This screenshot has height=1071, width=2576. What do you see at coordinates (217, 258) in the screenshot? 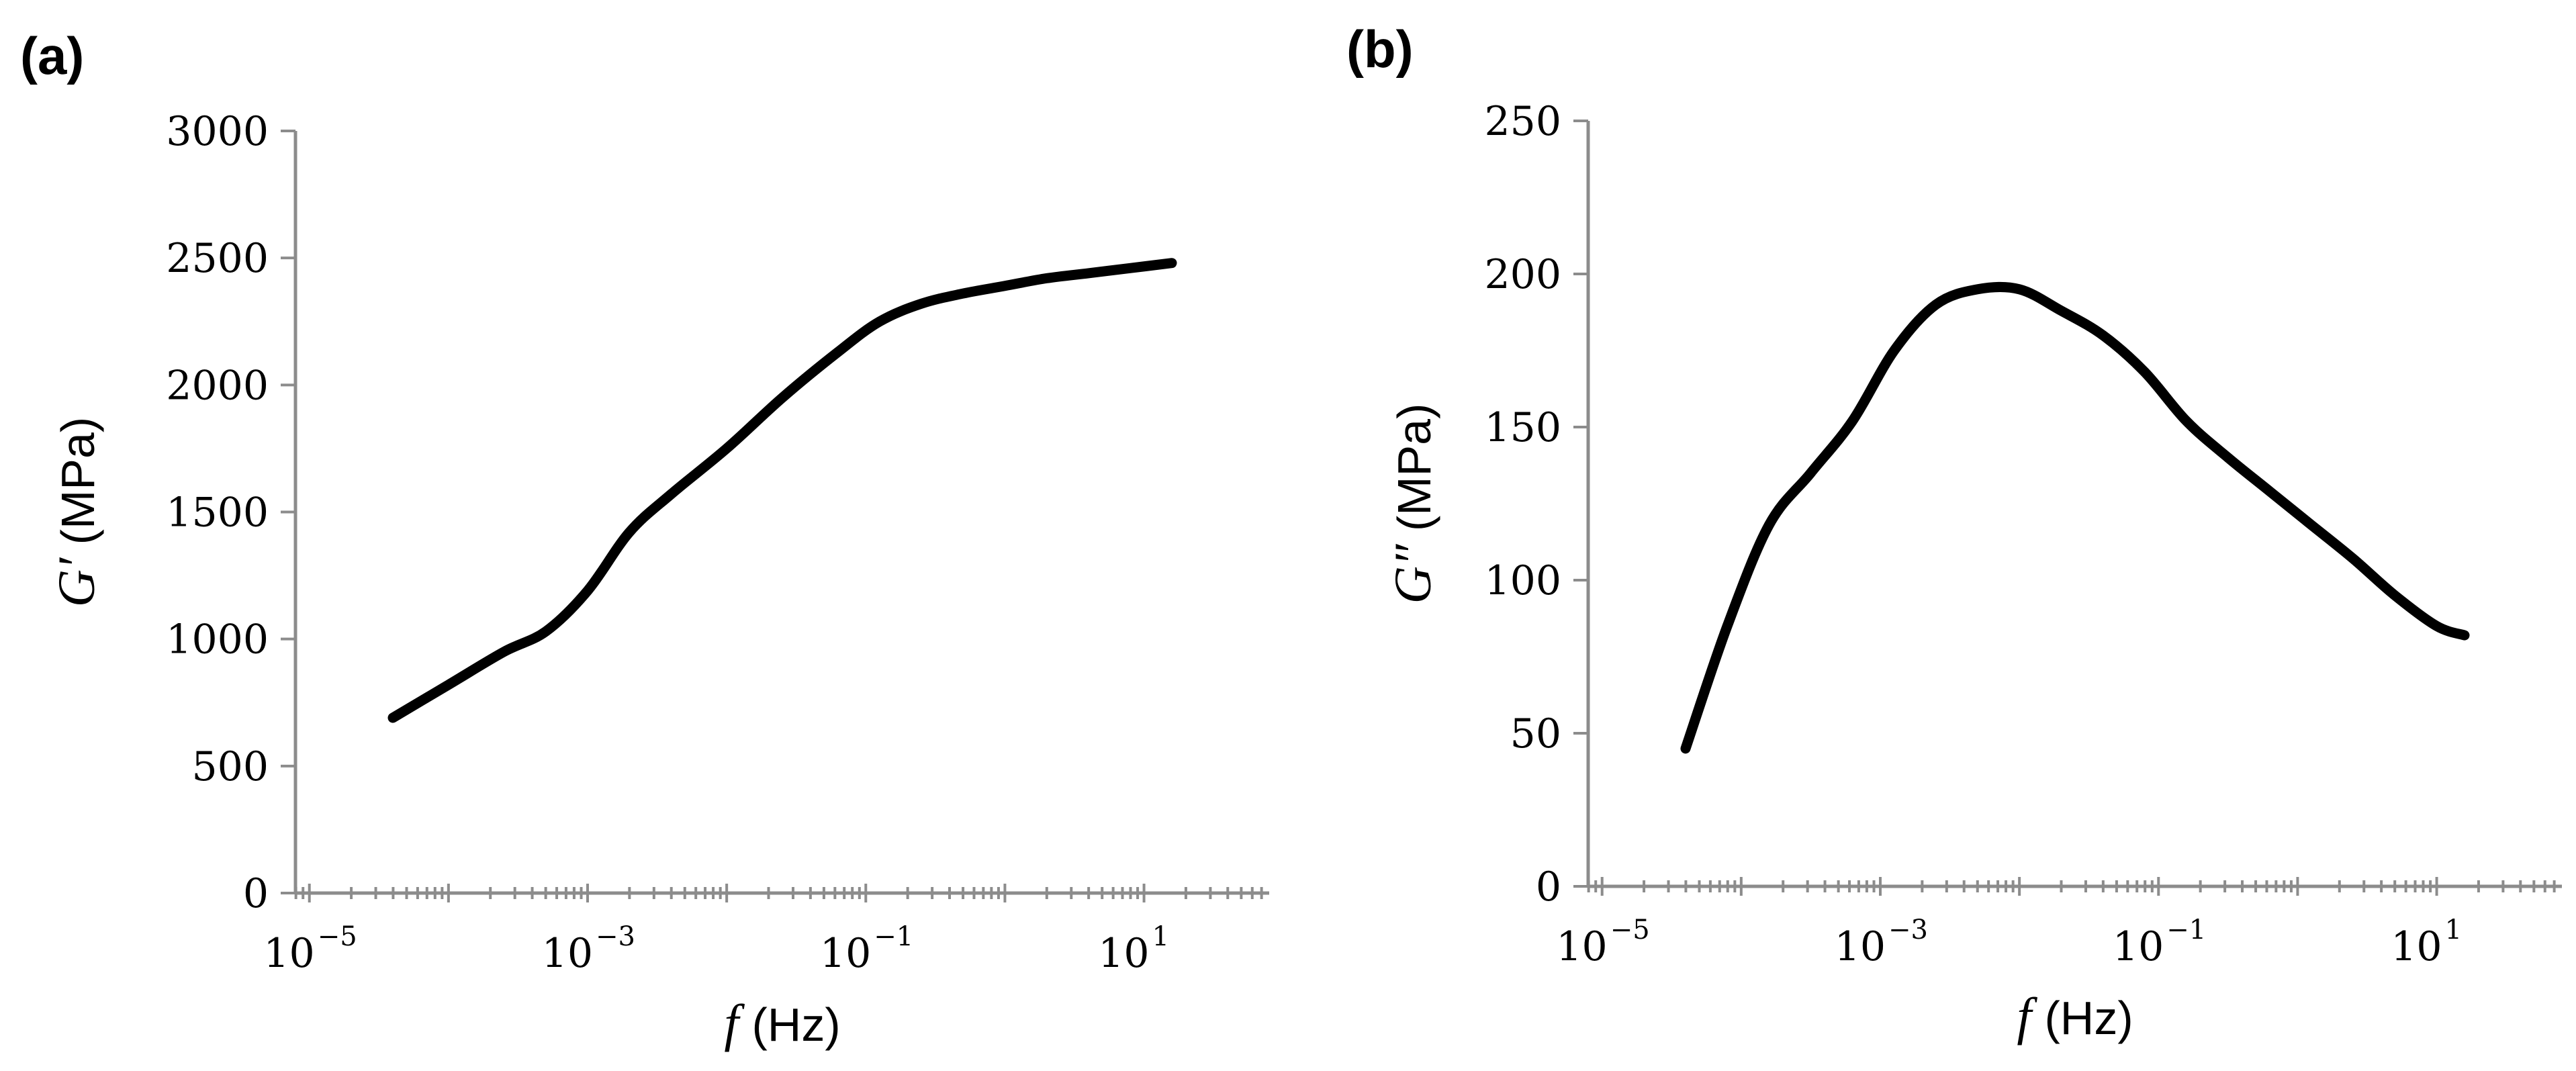
I see `y-tick-label: 2500` at bounding box center [217, 258].